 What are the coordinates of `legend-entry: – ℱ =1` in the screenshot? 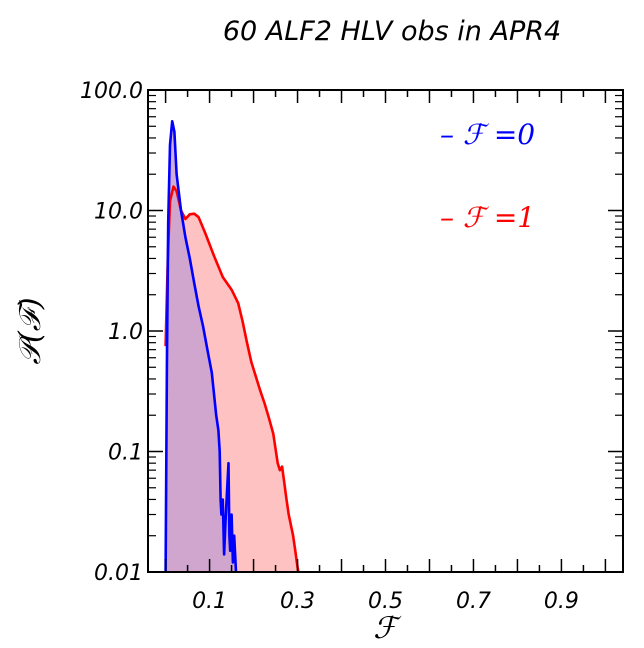 It's located at (487, 217).